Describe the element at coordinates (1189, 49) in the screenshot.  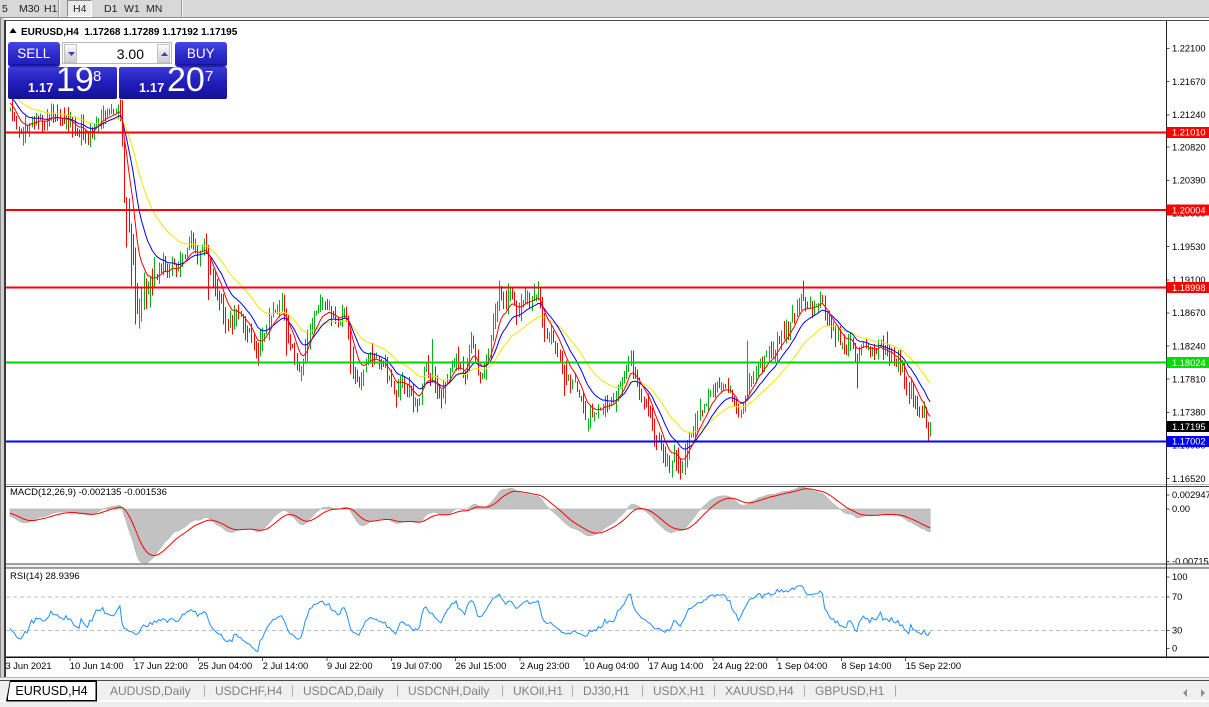
I see `svg-text: 1.22100` at that location.